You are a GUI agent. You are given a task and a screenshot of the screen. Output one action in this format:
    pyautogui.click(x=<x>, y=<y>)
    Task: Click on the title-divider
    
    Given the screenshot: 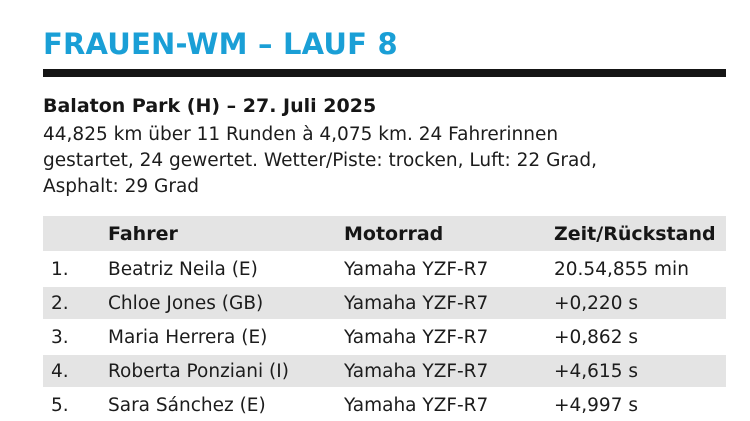 What is the action you would take?
    pyautogui.click(x=384, y=73)
    